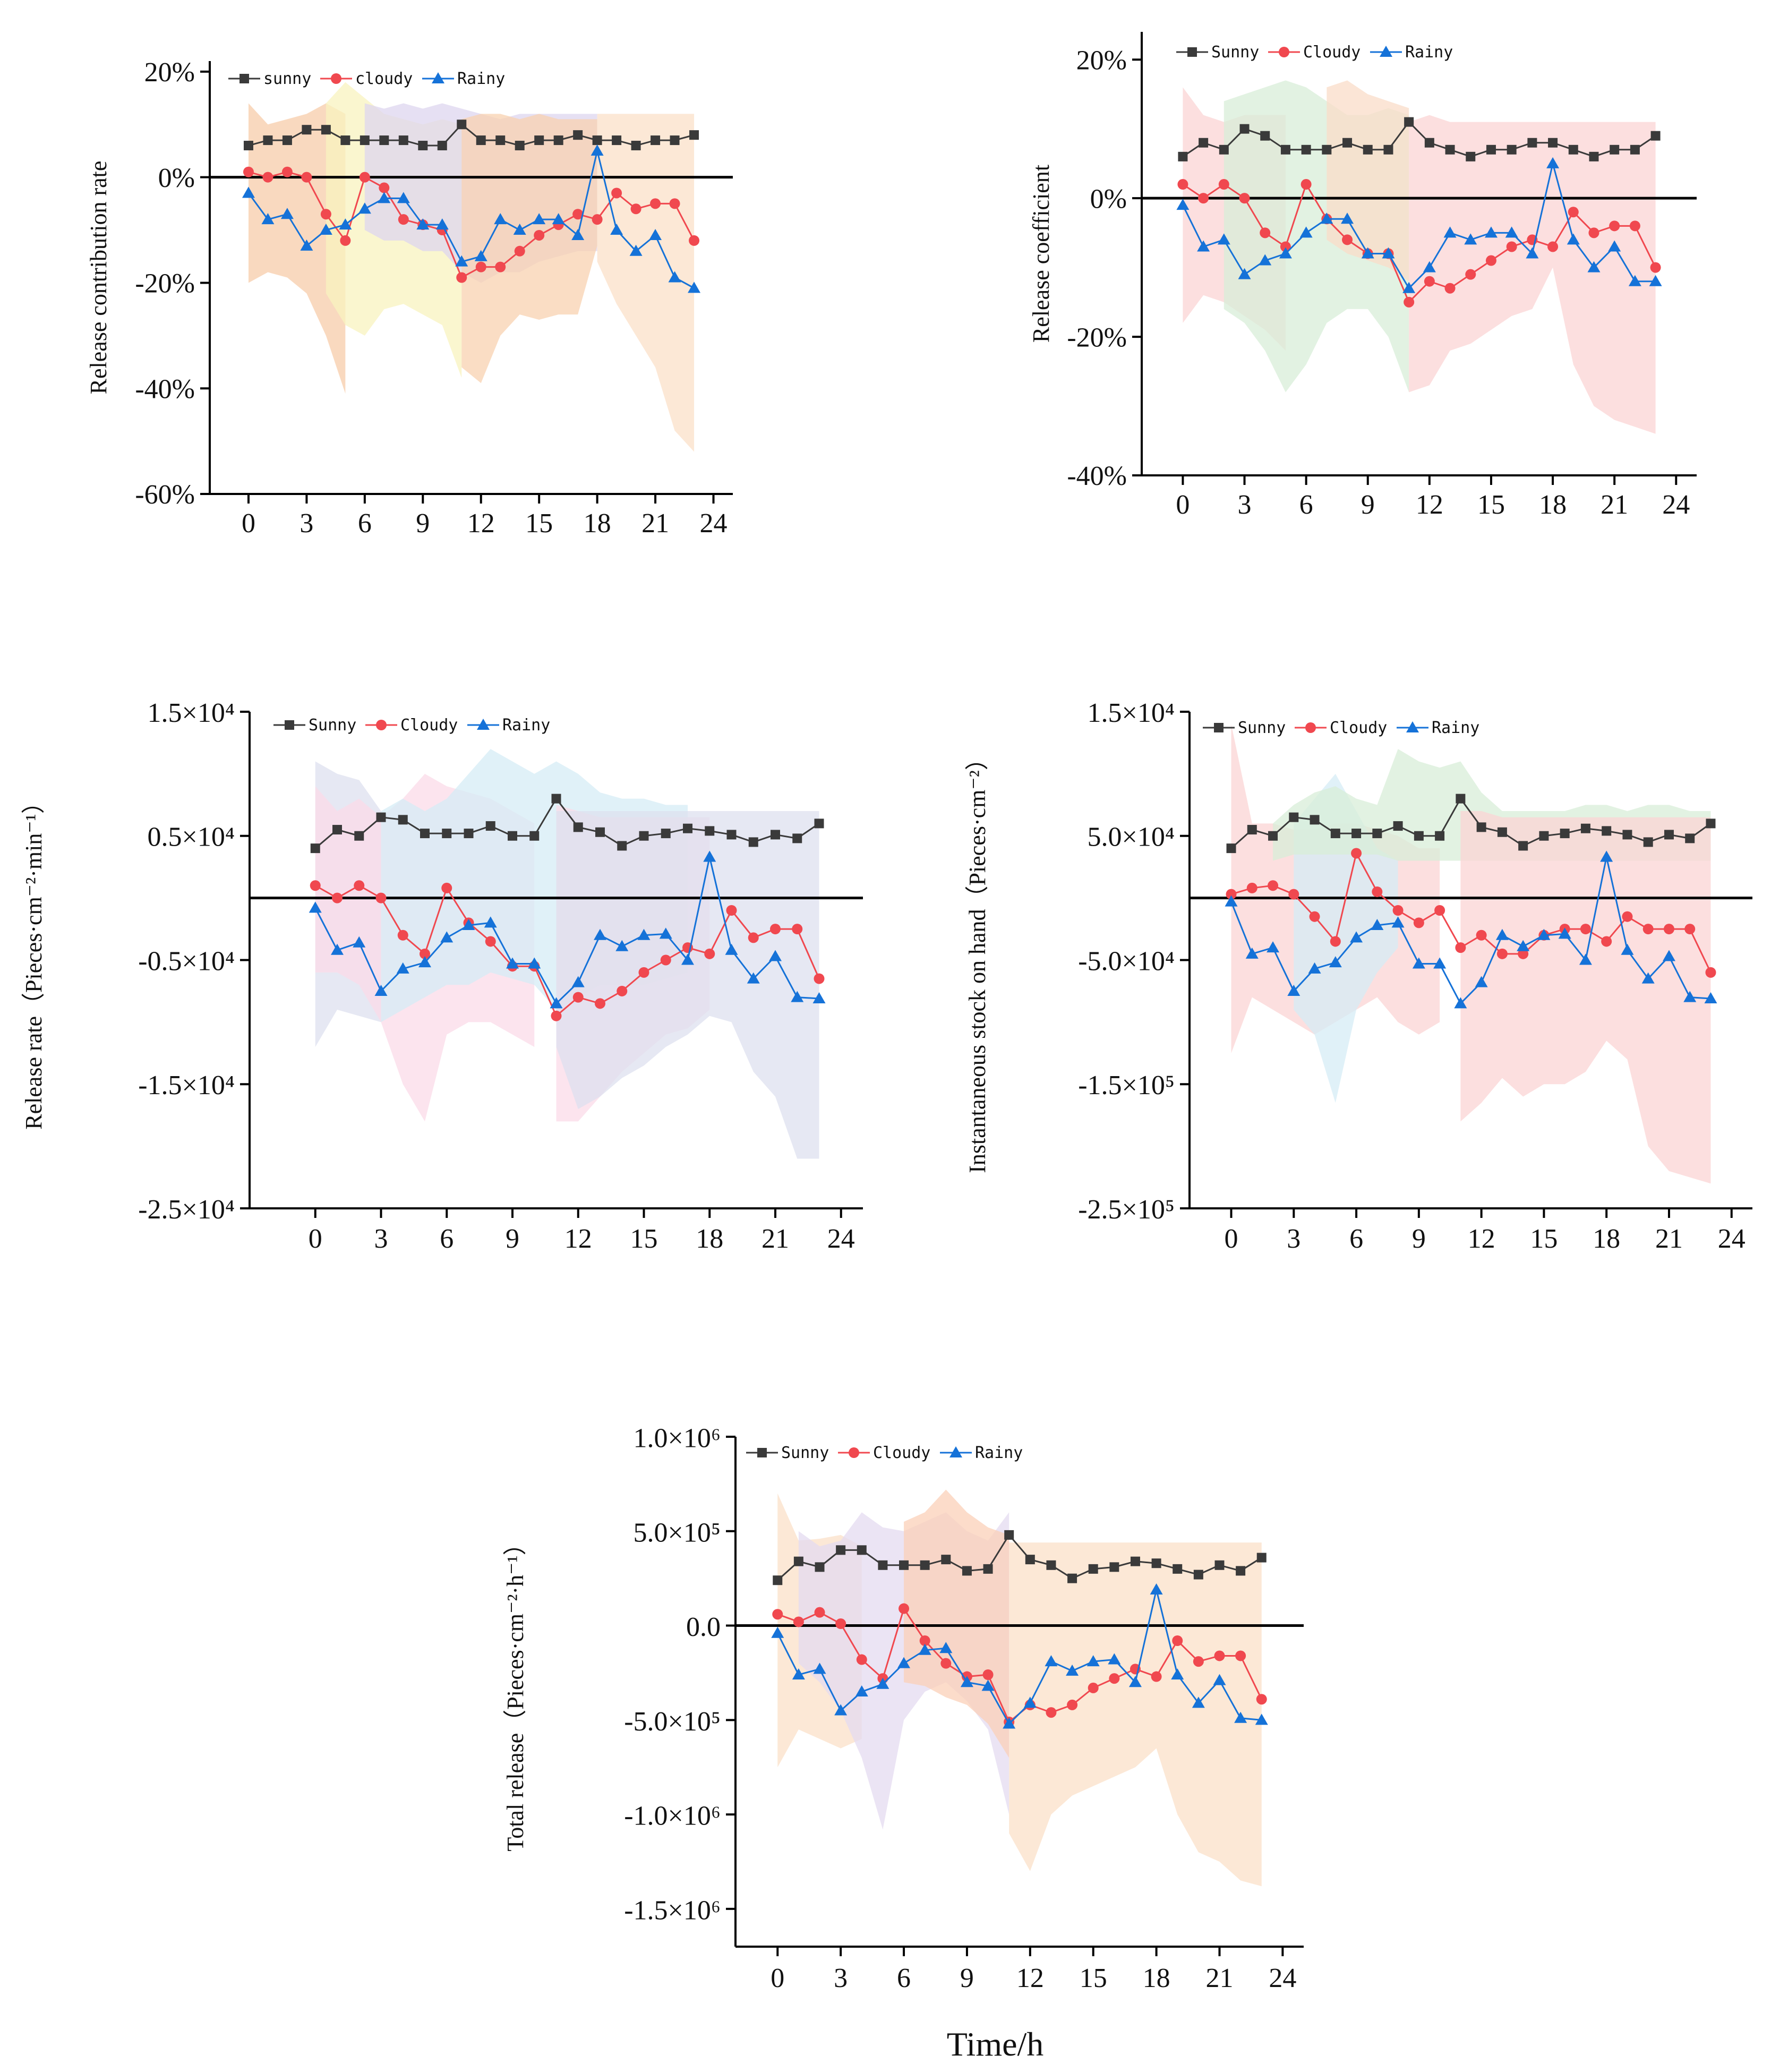 Image resolution: width=1771 pixels, height=2072 pixels. Describe the element at coordinates (1131, 837) in the screenshot. I see `y-tick-label: 5.0×10⁴` at that location.